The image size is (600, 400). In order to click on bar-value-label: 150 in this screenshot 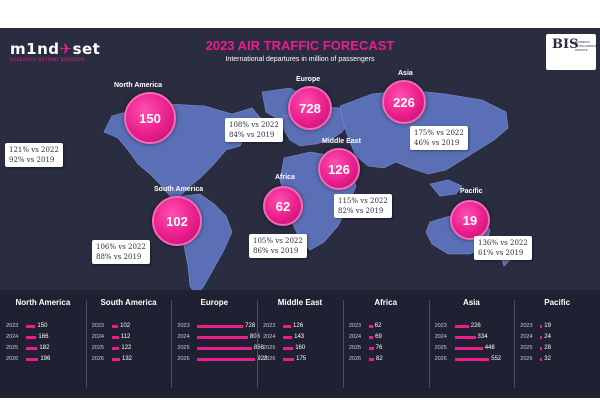, I will do `click(42, 326)`.